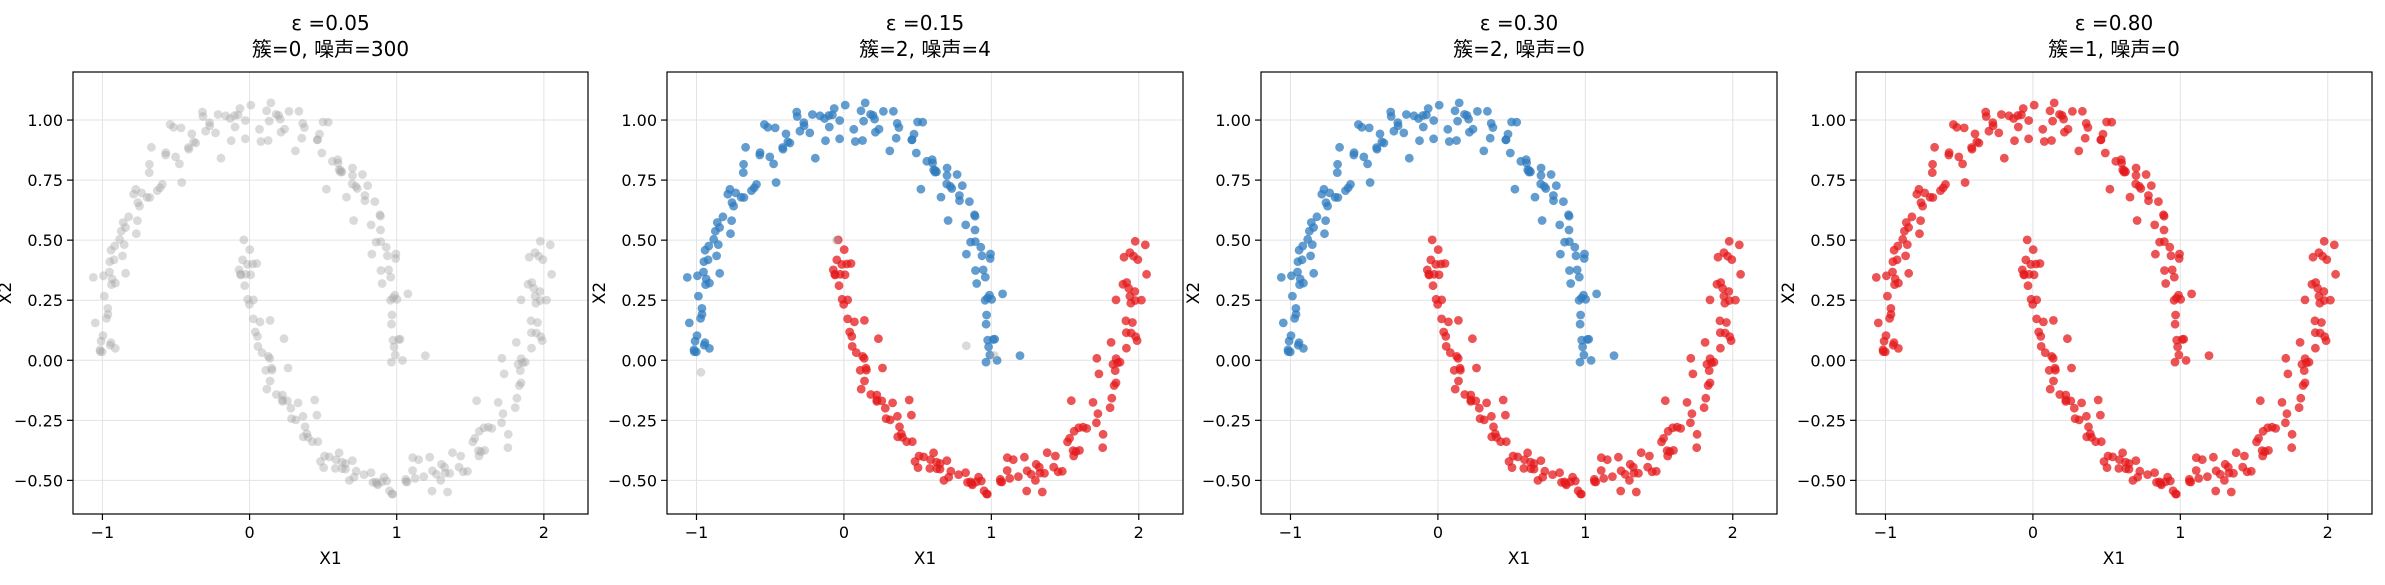 The width and height of the screenshot is (2385, 585). Describe the element at coordinates (322, 298) in the screenshot. I see `points-layer` at that location.